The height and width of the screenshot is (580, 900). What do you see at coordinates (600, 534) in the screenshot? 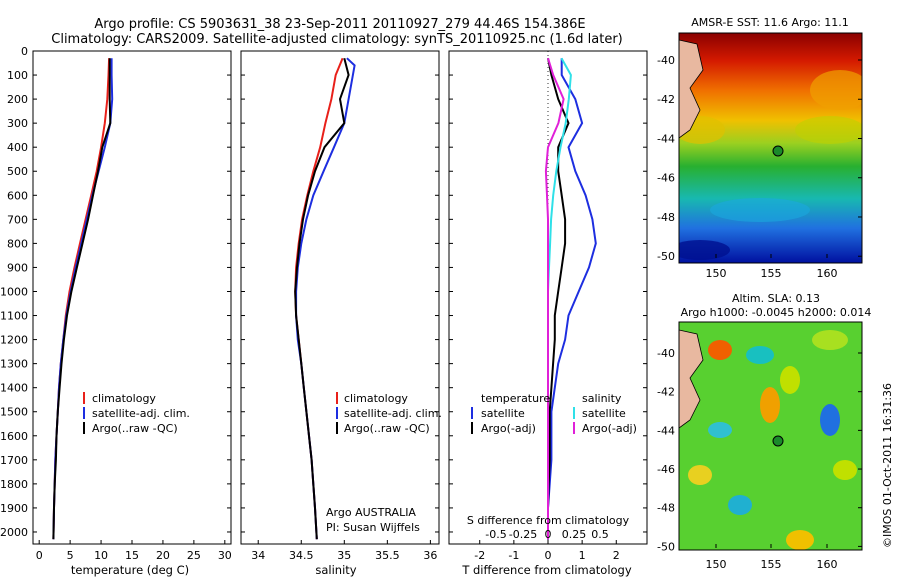
I see `s-tick-label: 0.5` at bounding box center [600, 534].